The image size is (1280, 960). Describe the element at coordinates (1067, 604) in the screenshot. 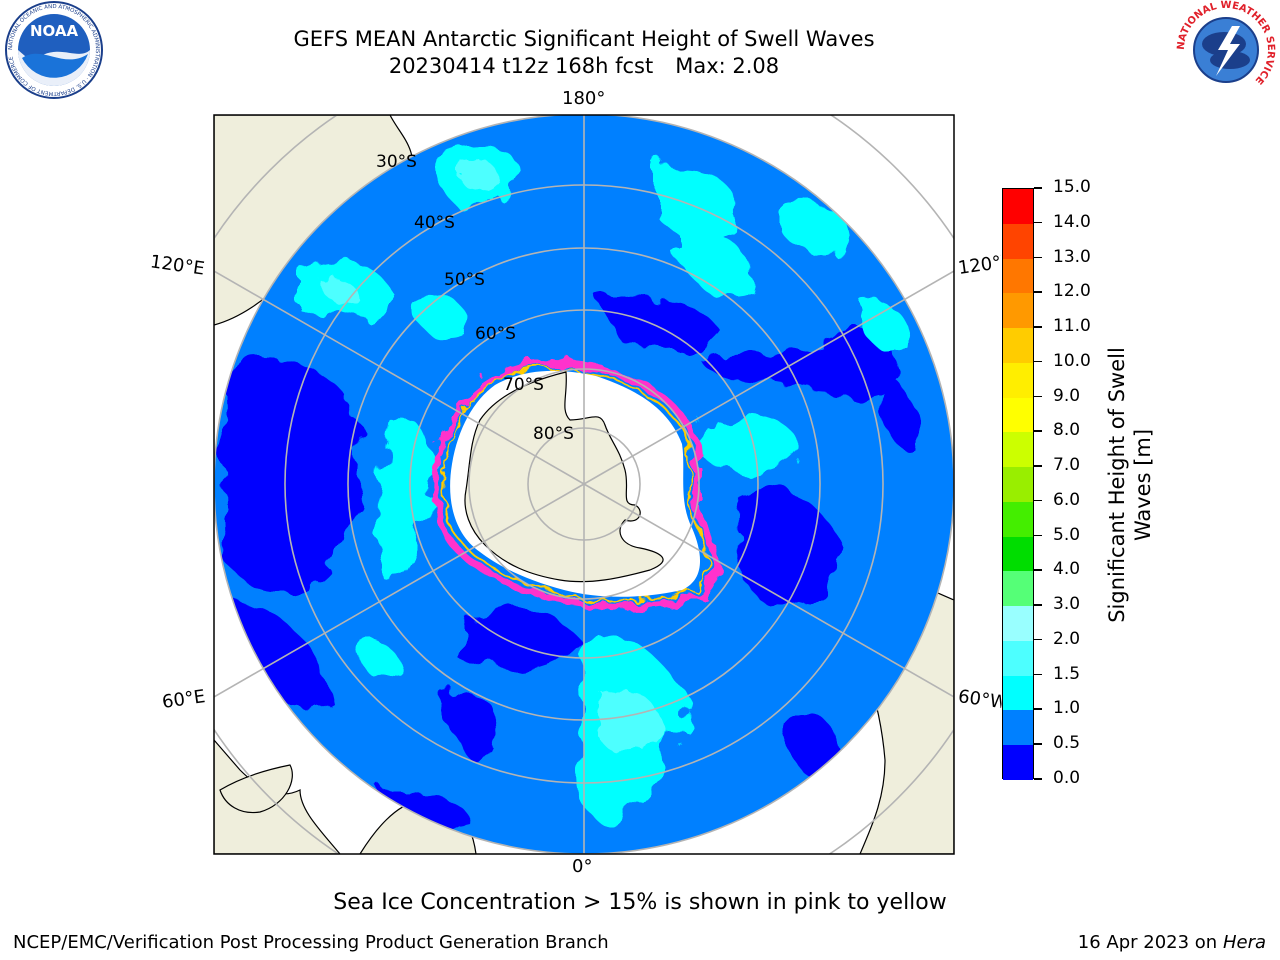

I see `colorbar-tick-label: 3.0` at that location.